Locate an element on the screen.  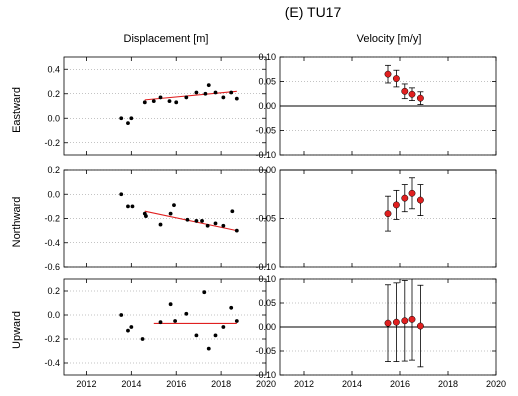
northward-row-label: Northward is located at coordinates (17, 222).